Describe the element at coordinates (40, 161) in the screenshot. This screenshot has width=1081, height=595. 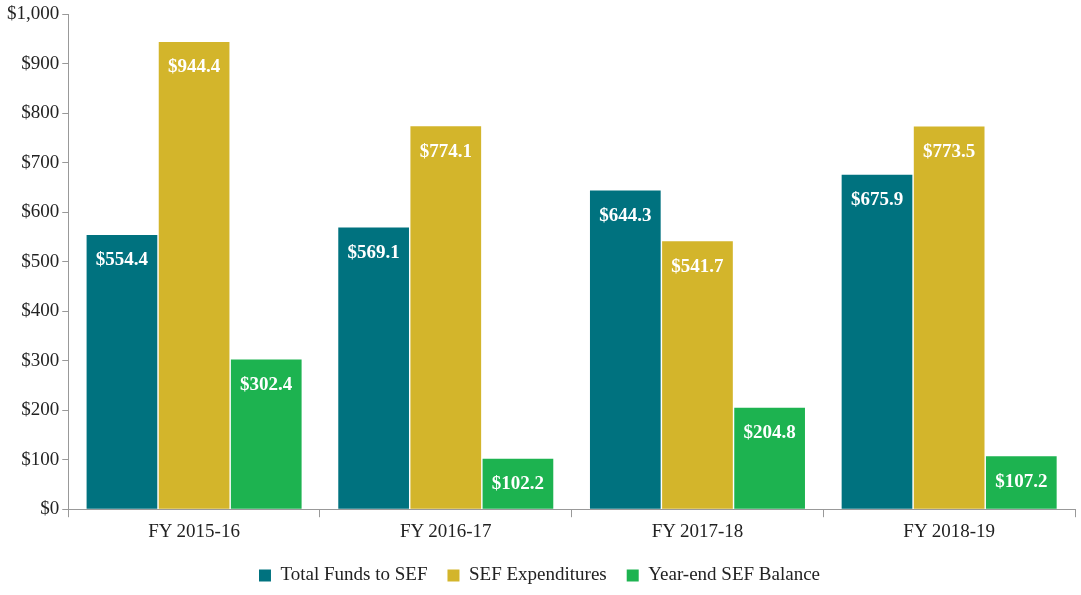
I see `y-tick-label: $700` at that location.